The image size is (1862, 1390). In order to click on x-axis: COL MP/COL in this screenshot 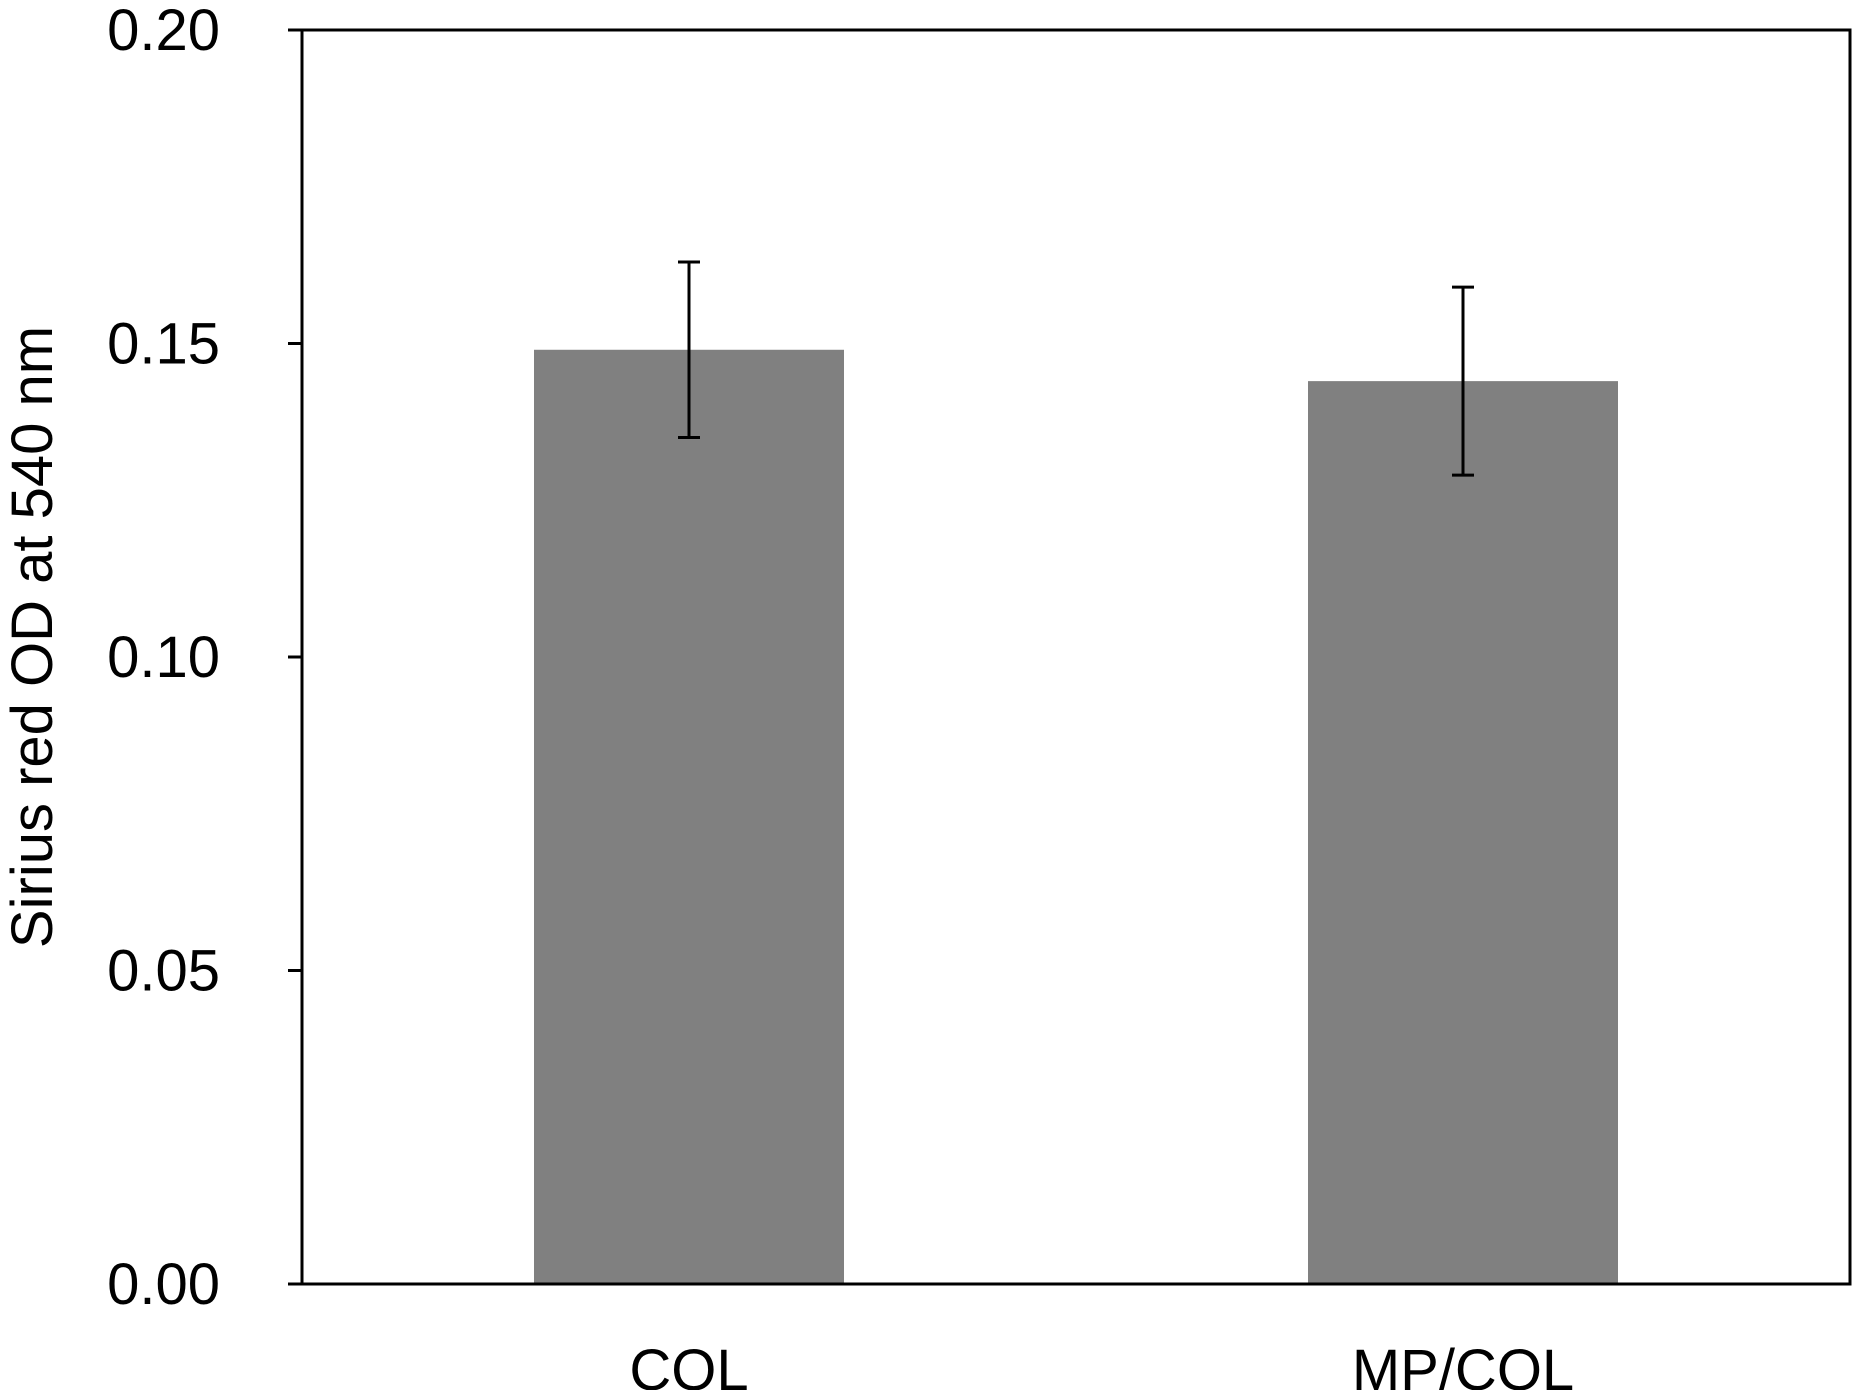, I will do `click(1101, 1364)`.